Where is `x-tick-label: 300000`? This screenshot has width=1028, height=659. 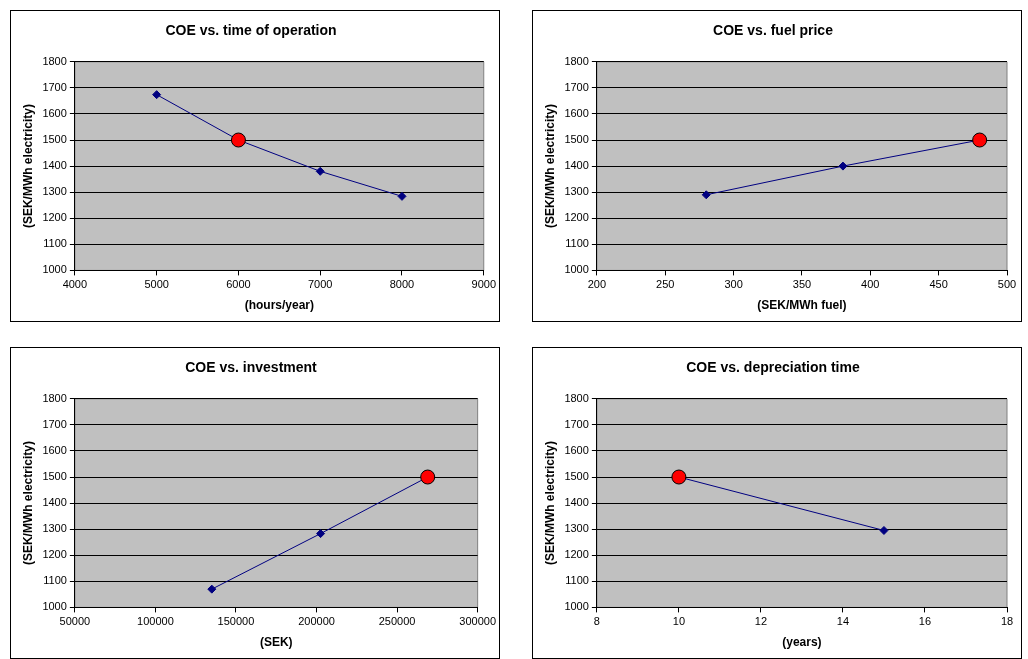 x-tick-label: 300000 is located at coordinates (478, 621).